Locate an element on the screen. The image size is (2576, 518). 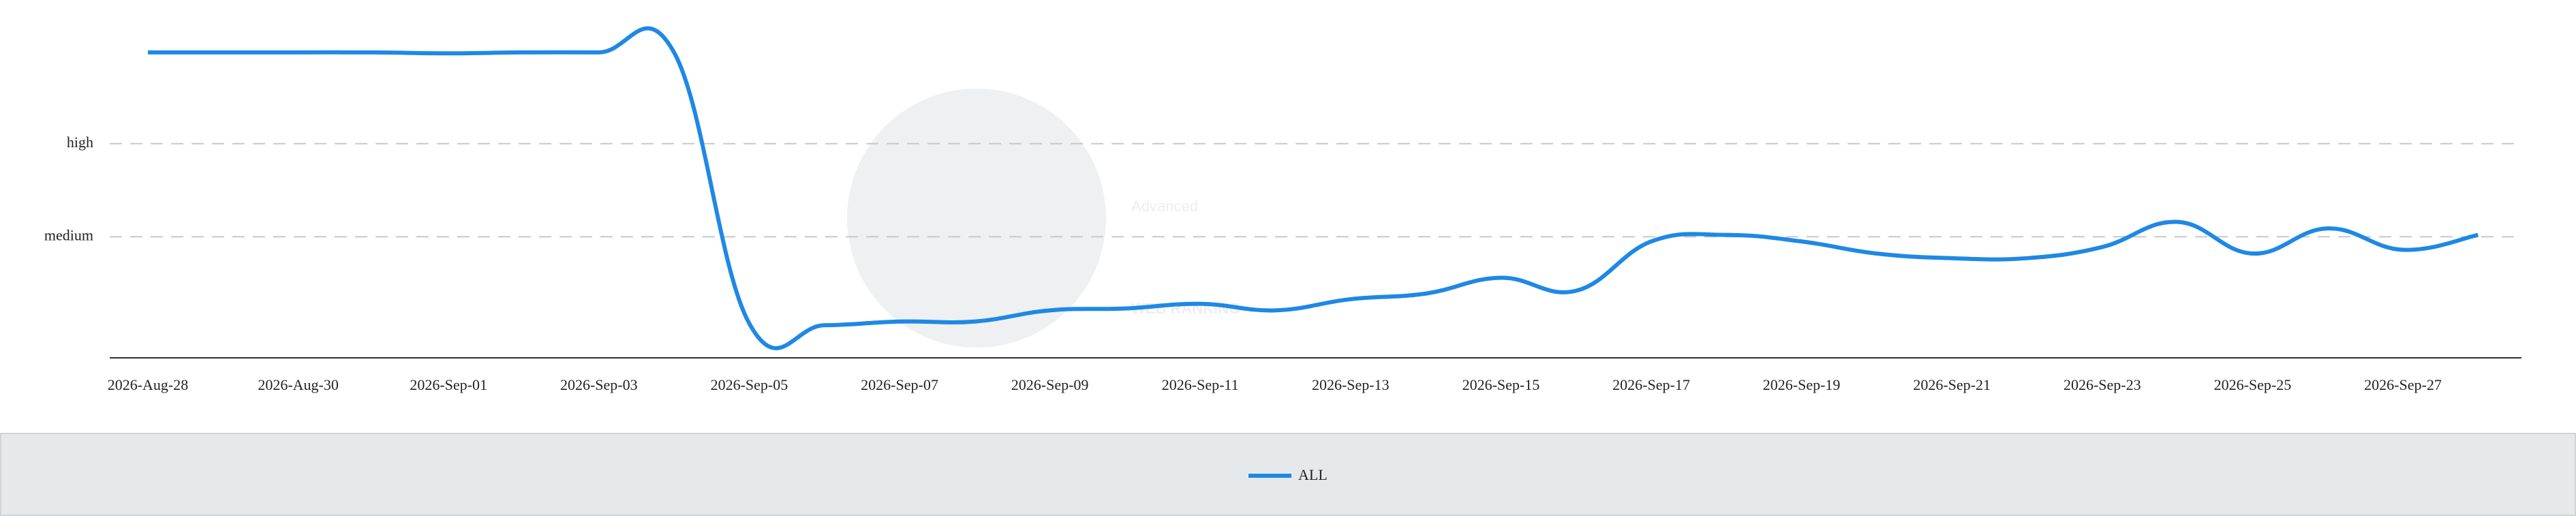
x-tick-label: 2026-Sep-11 is located at coordinates (1200, 384).